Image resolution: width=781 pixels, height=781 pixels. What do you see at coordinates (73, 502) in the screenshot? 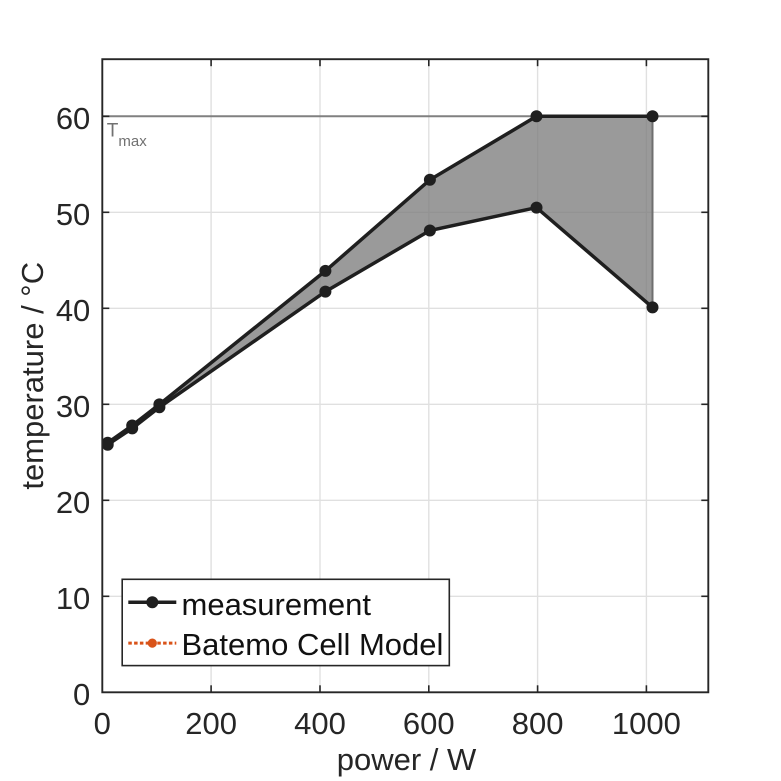
I see `svg-text: 20` at bounding box center [73, 502].